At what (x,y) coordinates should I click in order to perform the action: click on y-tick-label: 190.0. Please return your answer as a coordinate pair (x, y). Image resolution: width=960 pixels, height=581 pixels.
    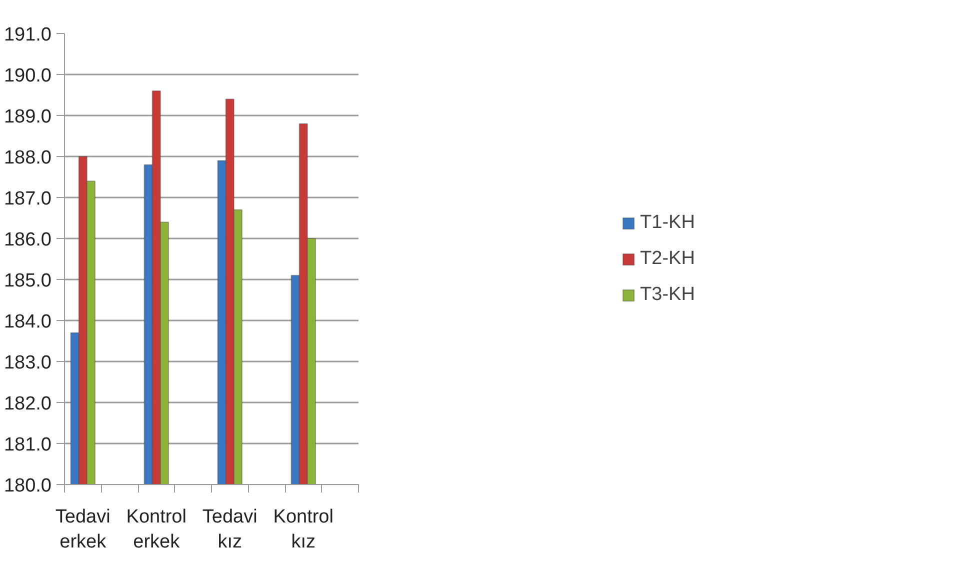
    Looking at the image, I should click on (28, 76).